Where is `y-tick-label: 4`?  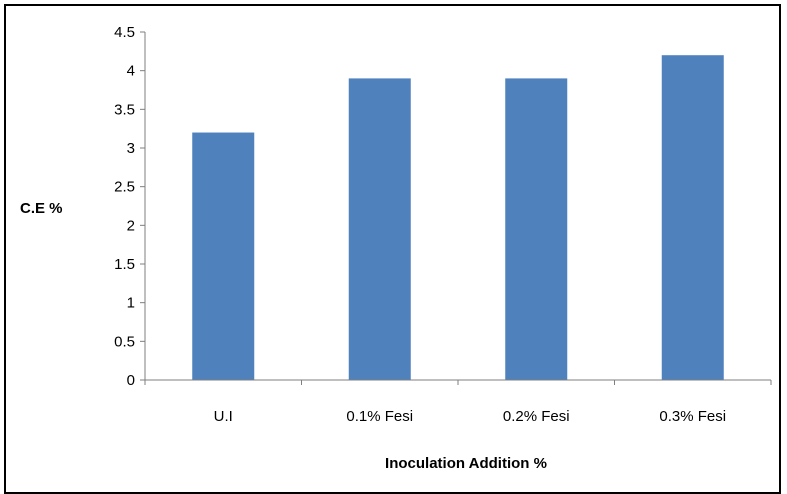
y-tick-label: 4 is located at coordinates (131, 71).